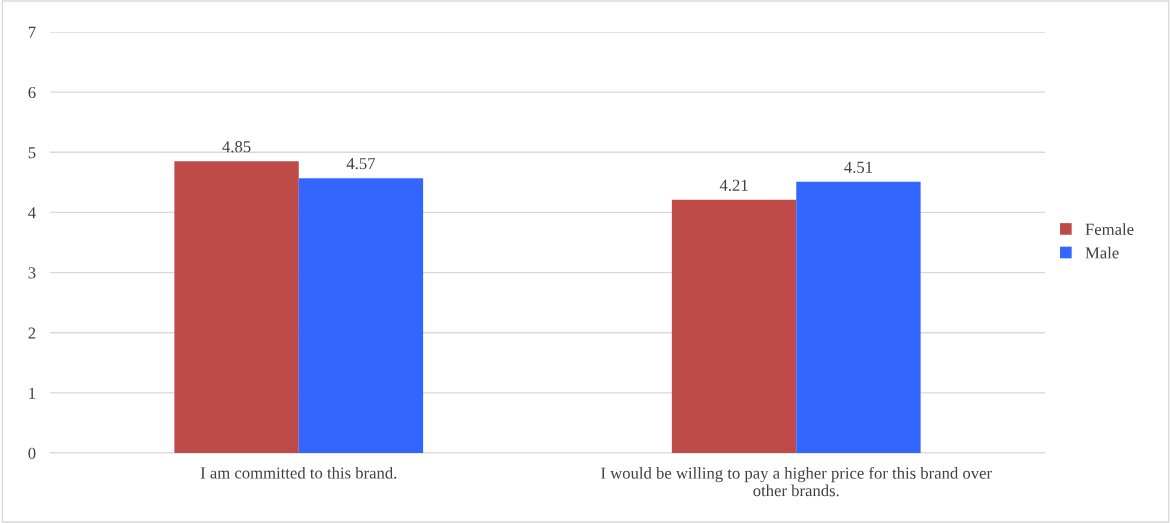  What do you see at coordinates (32, 333) in the screenshot?
I see `y-tick-label: 2` at bounding box center [32, 333].